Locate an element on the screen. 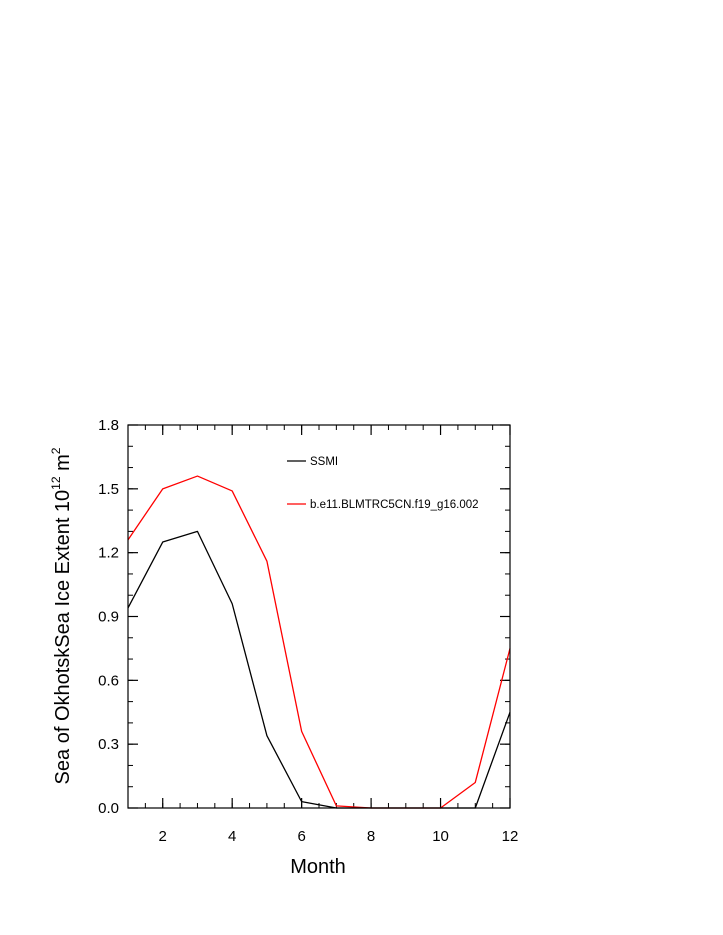 The image size is (723, 935). y-tick-label: 0.9 is located at coordinates (108, 617).